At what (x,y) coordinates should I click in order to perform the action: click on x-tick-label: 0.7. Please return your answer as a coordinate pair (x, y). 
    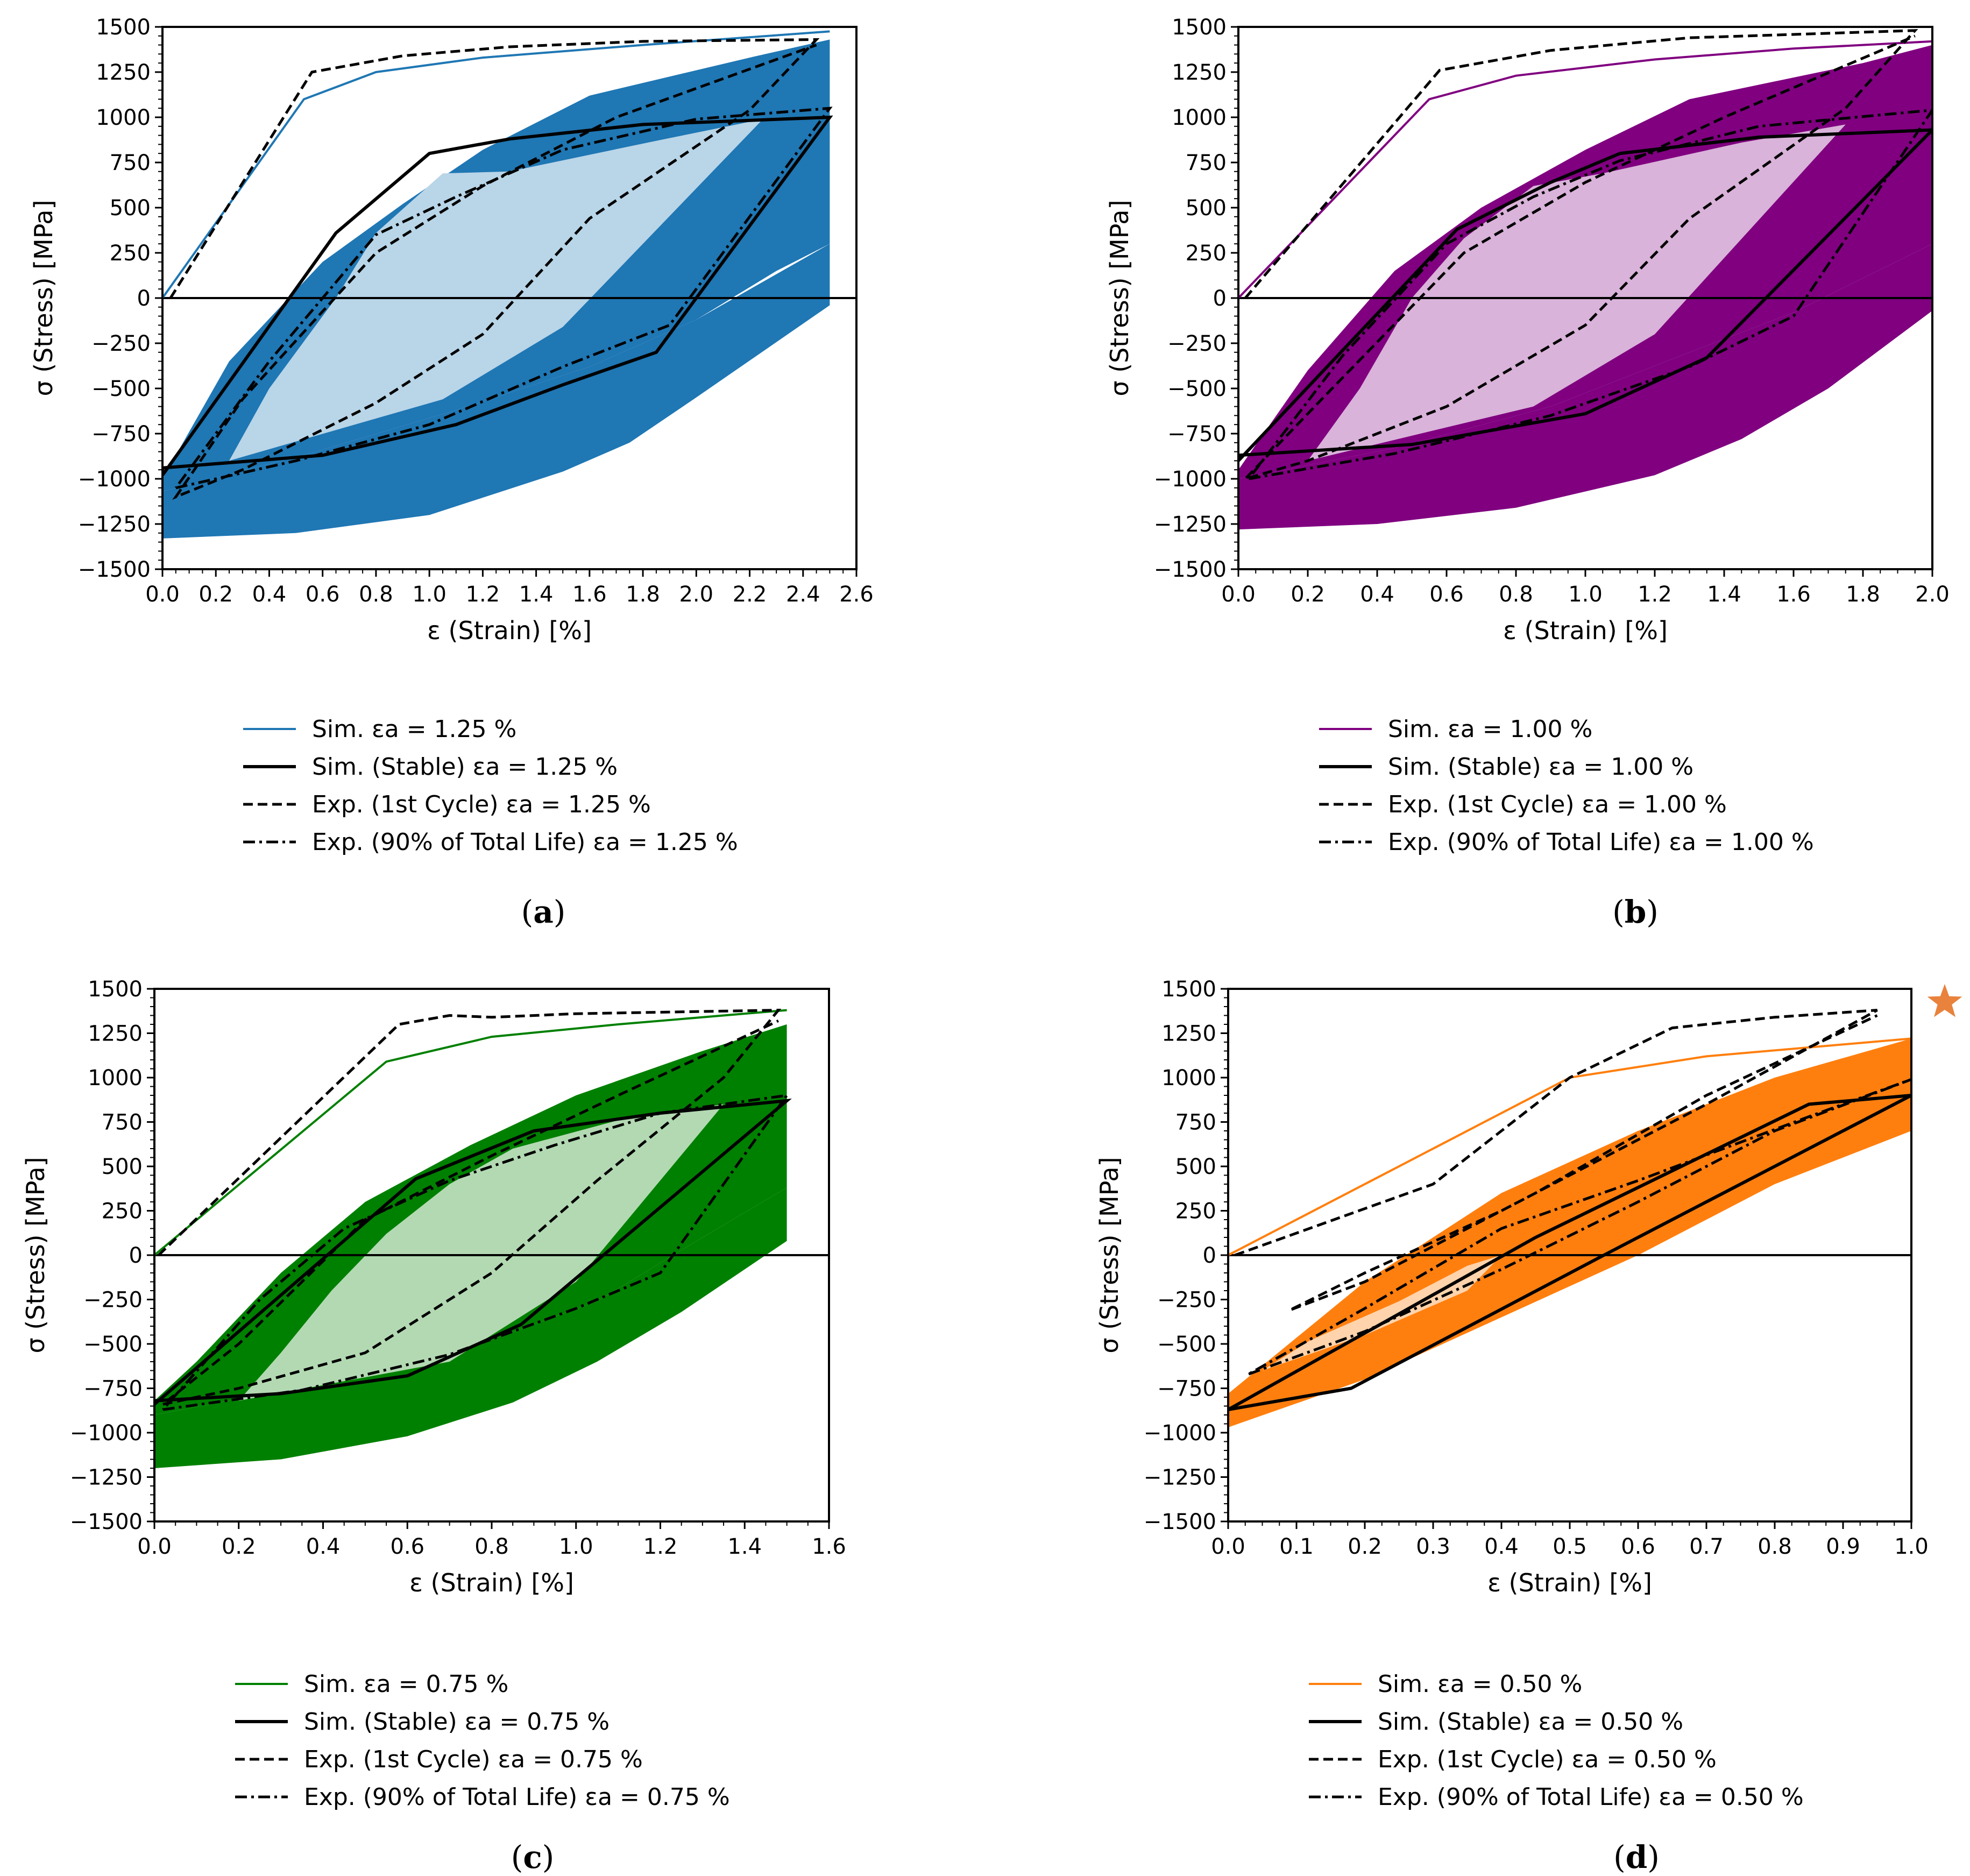
    Looking at the image, I should click on (1707, 1546).